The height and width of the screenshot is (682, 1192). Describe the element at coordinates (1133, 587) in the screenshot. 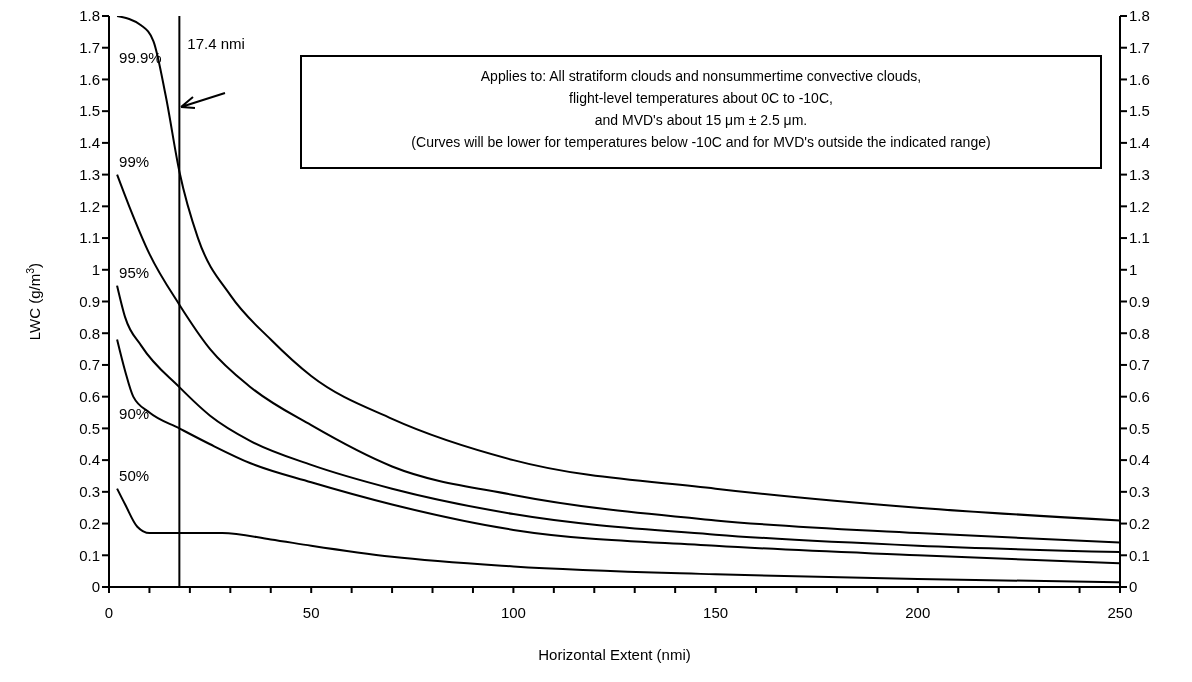

I see `y2-tick-label: 0` at that location.